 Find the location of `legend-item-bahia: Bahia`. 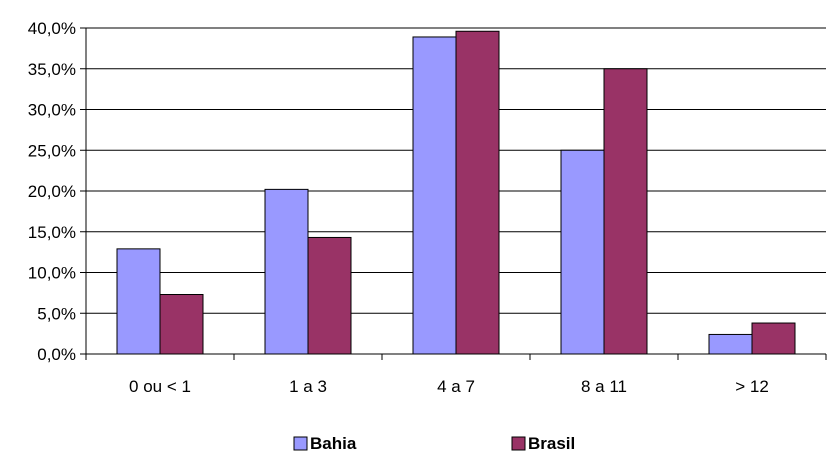

legend-item-bahia: Bahia is located at coordinates (325, 443).